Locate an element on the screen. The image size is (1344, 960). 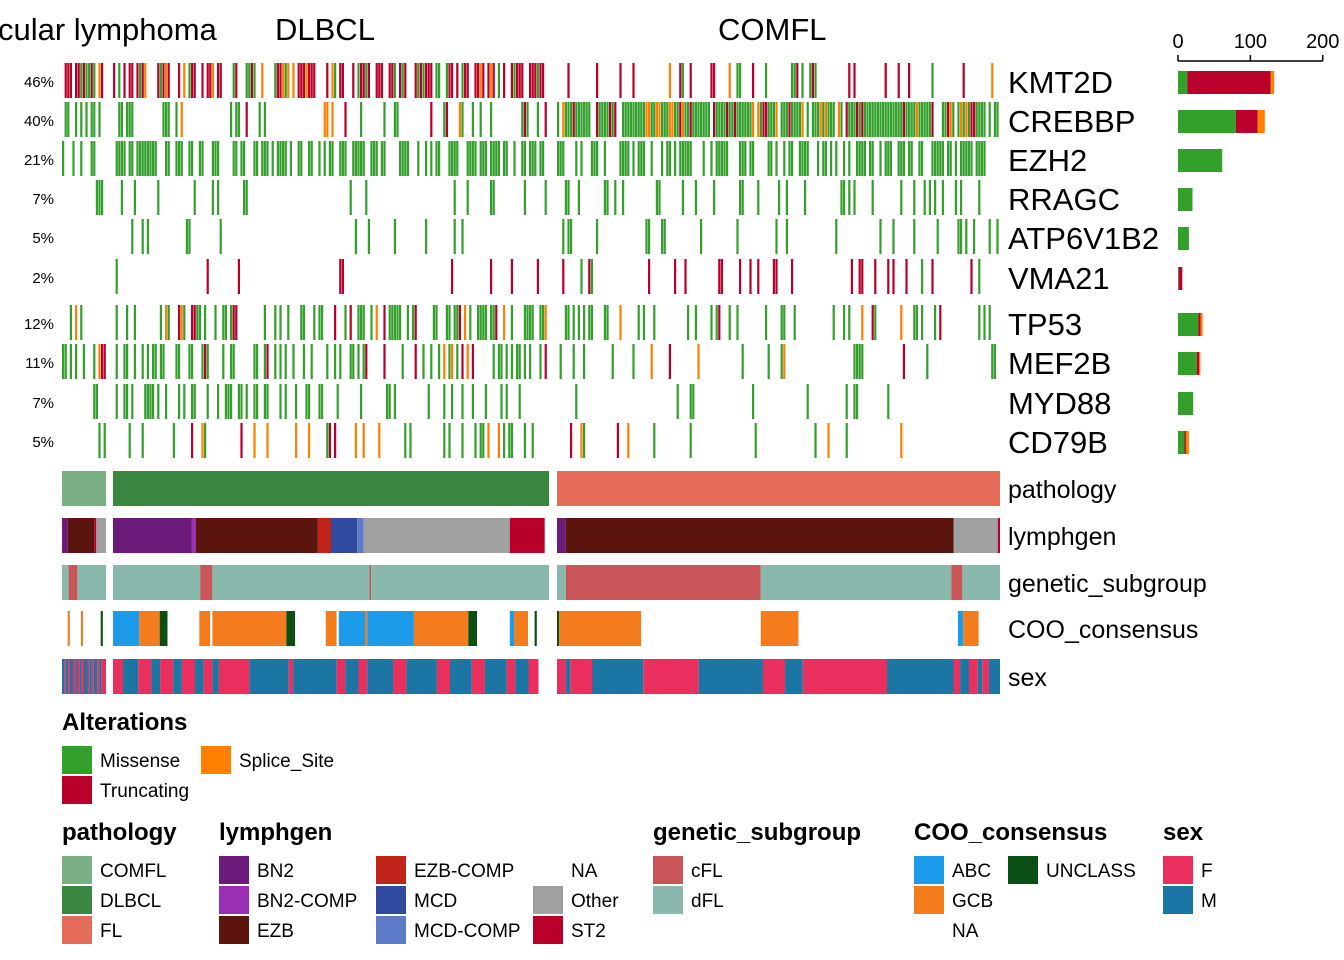
gene-row-tp53: 12% TP53 is located at coordinates (553, 323).